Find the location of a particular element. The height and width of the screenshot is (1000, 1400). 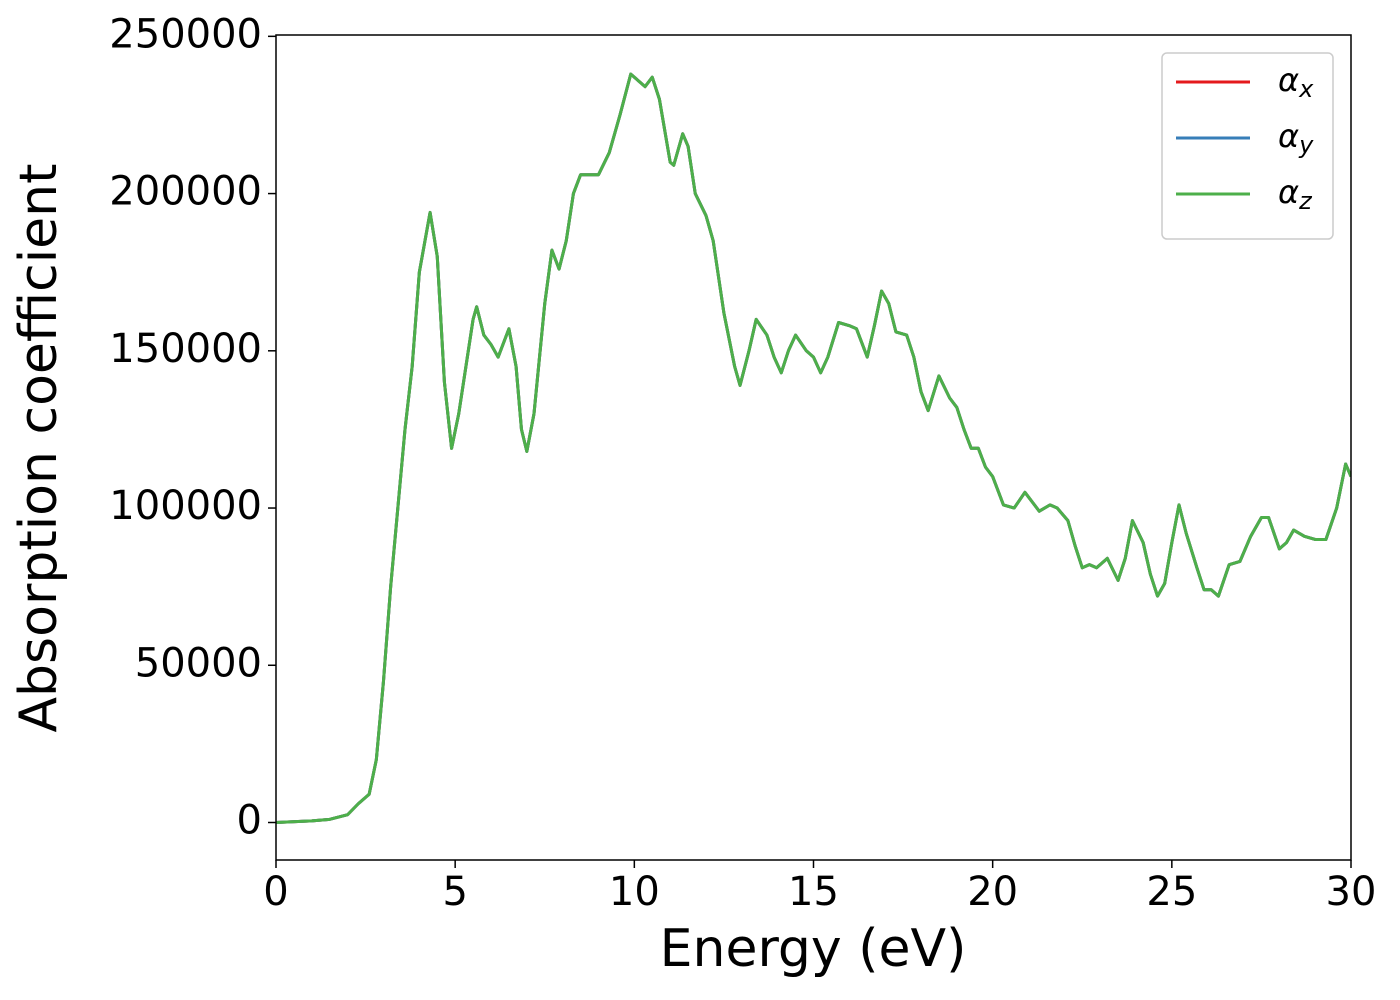

x-tick-label: 0 is located at coordinates (275, 892).